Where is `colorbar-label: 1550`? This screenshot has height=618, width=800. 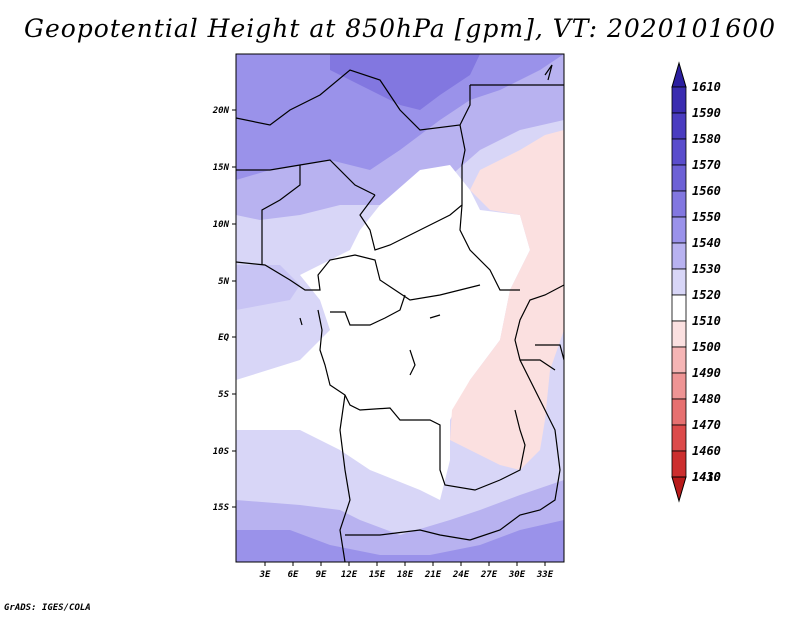
colorbar-label: 1550 is located at coordinates (706, 217).